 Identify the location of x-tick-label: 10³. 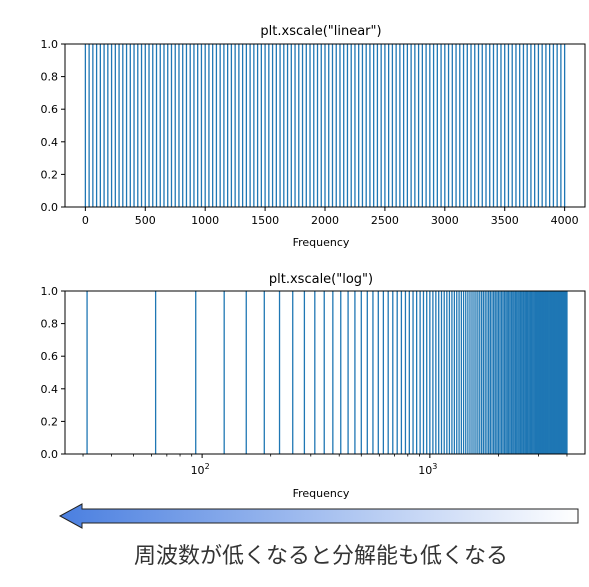
(427, 469).